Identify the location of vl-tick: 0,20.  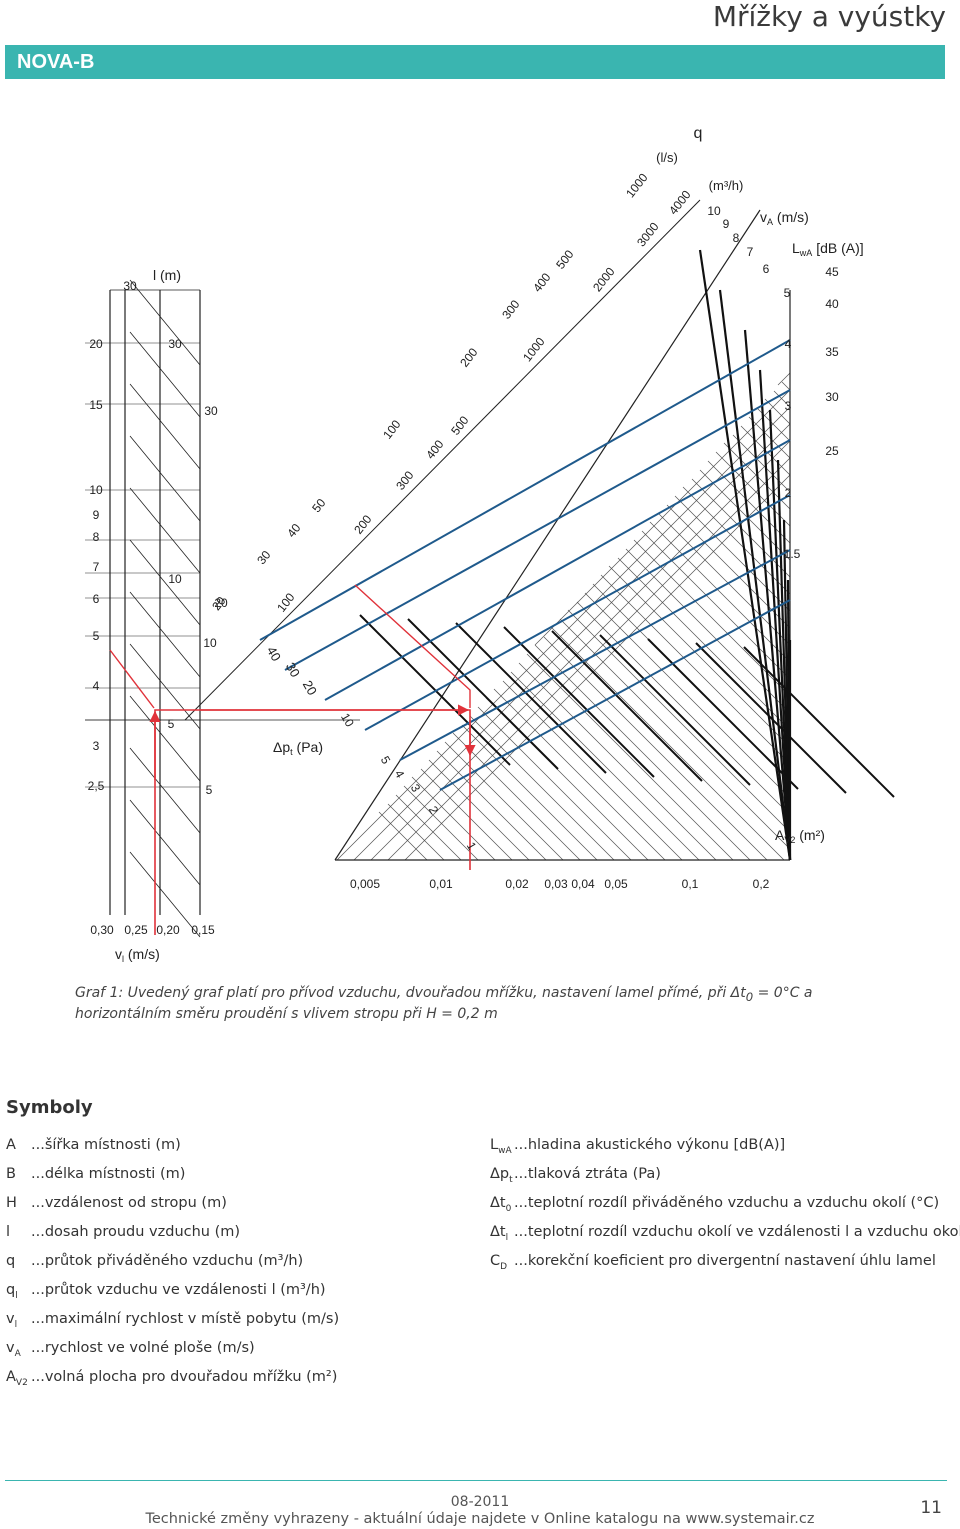
(168, 930).